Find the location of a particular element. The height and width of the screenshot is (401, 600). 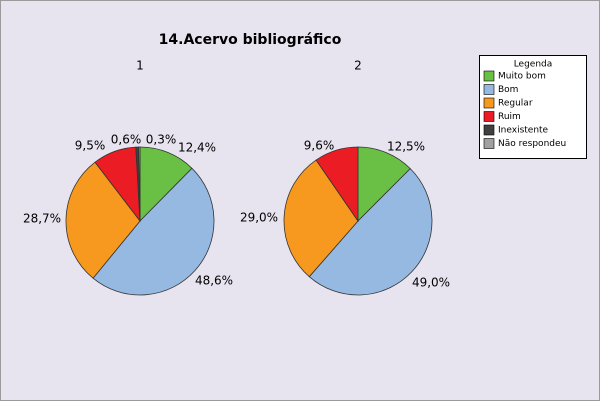

data-label: 9,6% is located at coordinates (319, 146).